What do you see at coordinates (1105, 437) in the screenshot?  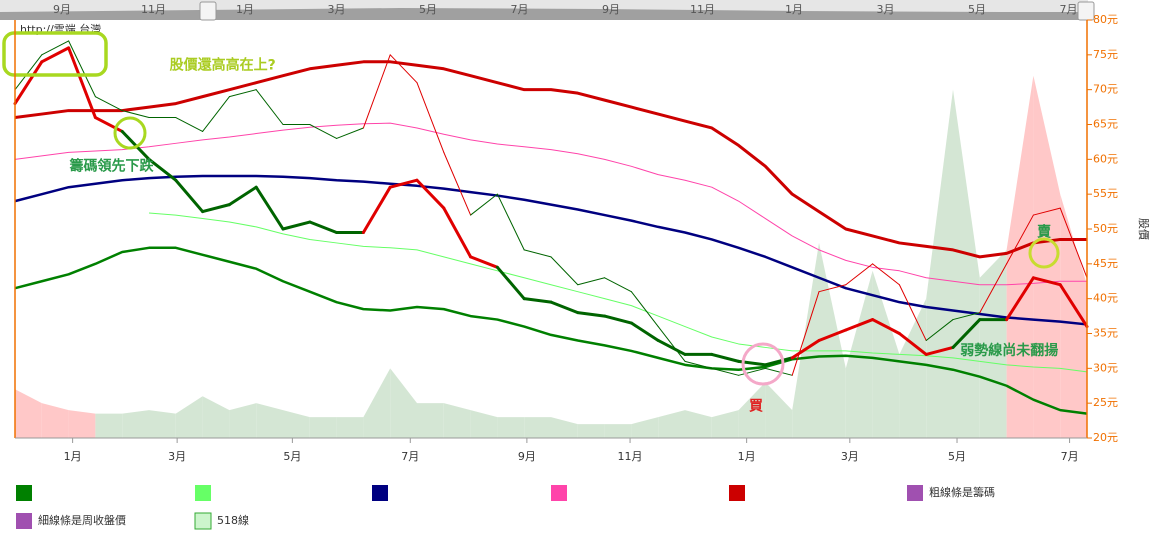 I see `y-tick-label: 20元` at bounding box center [1105, 437].